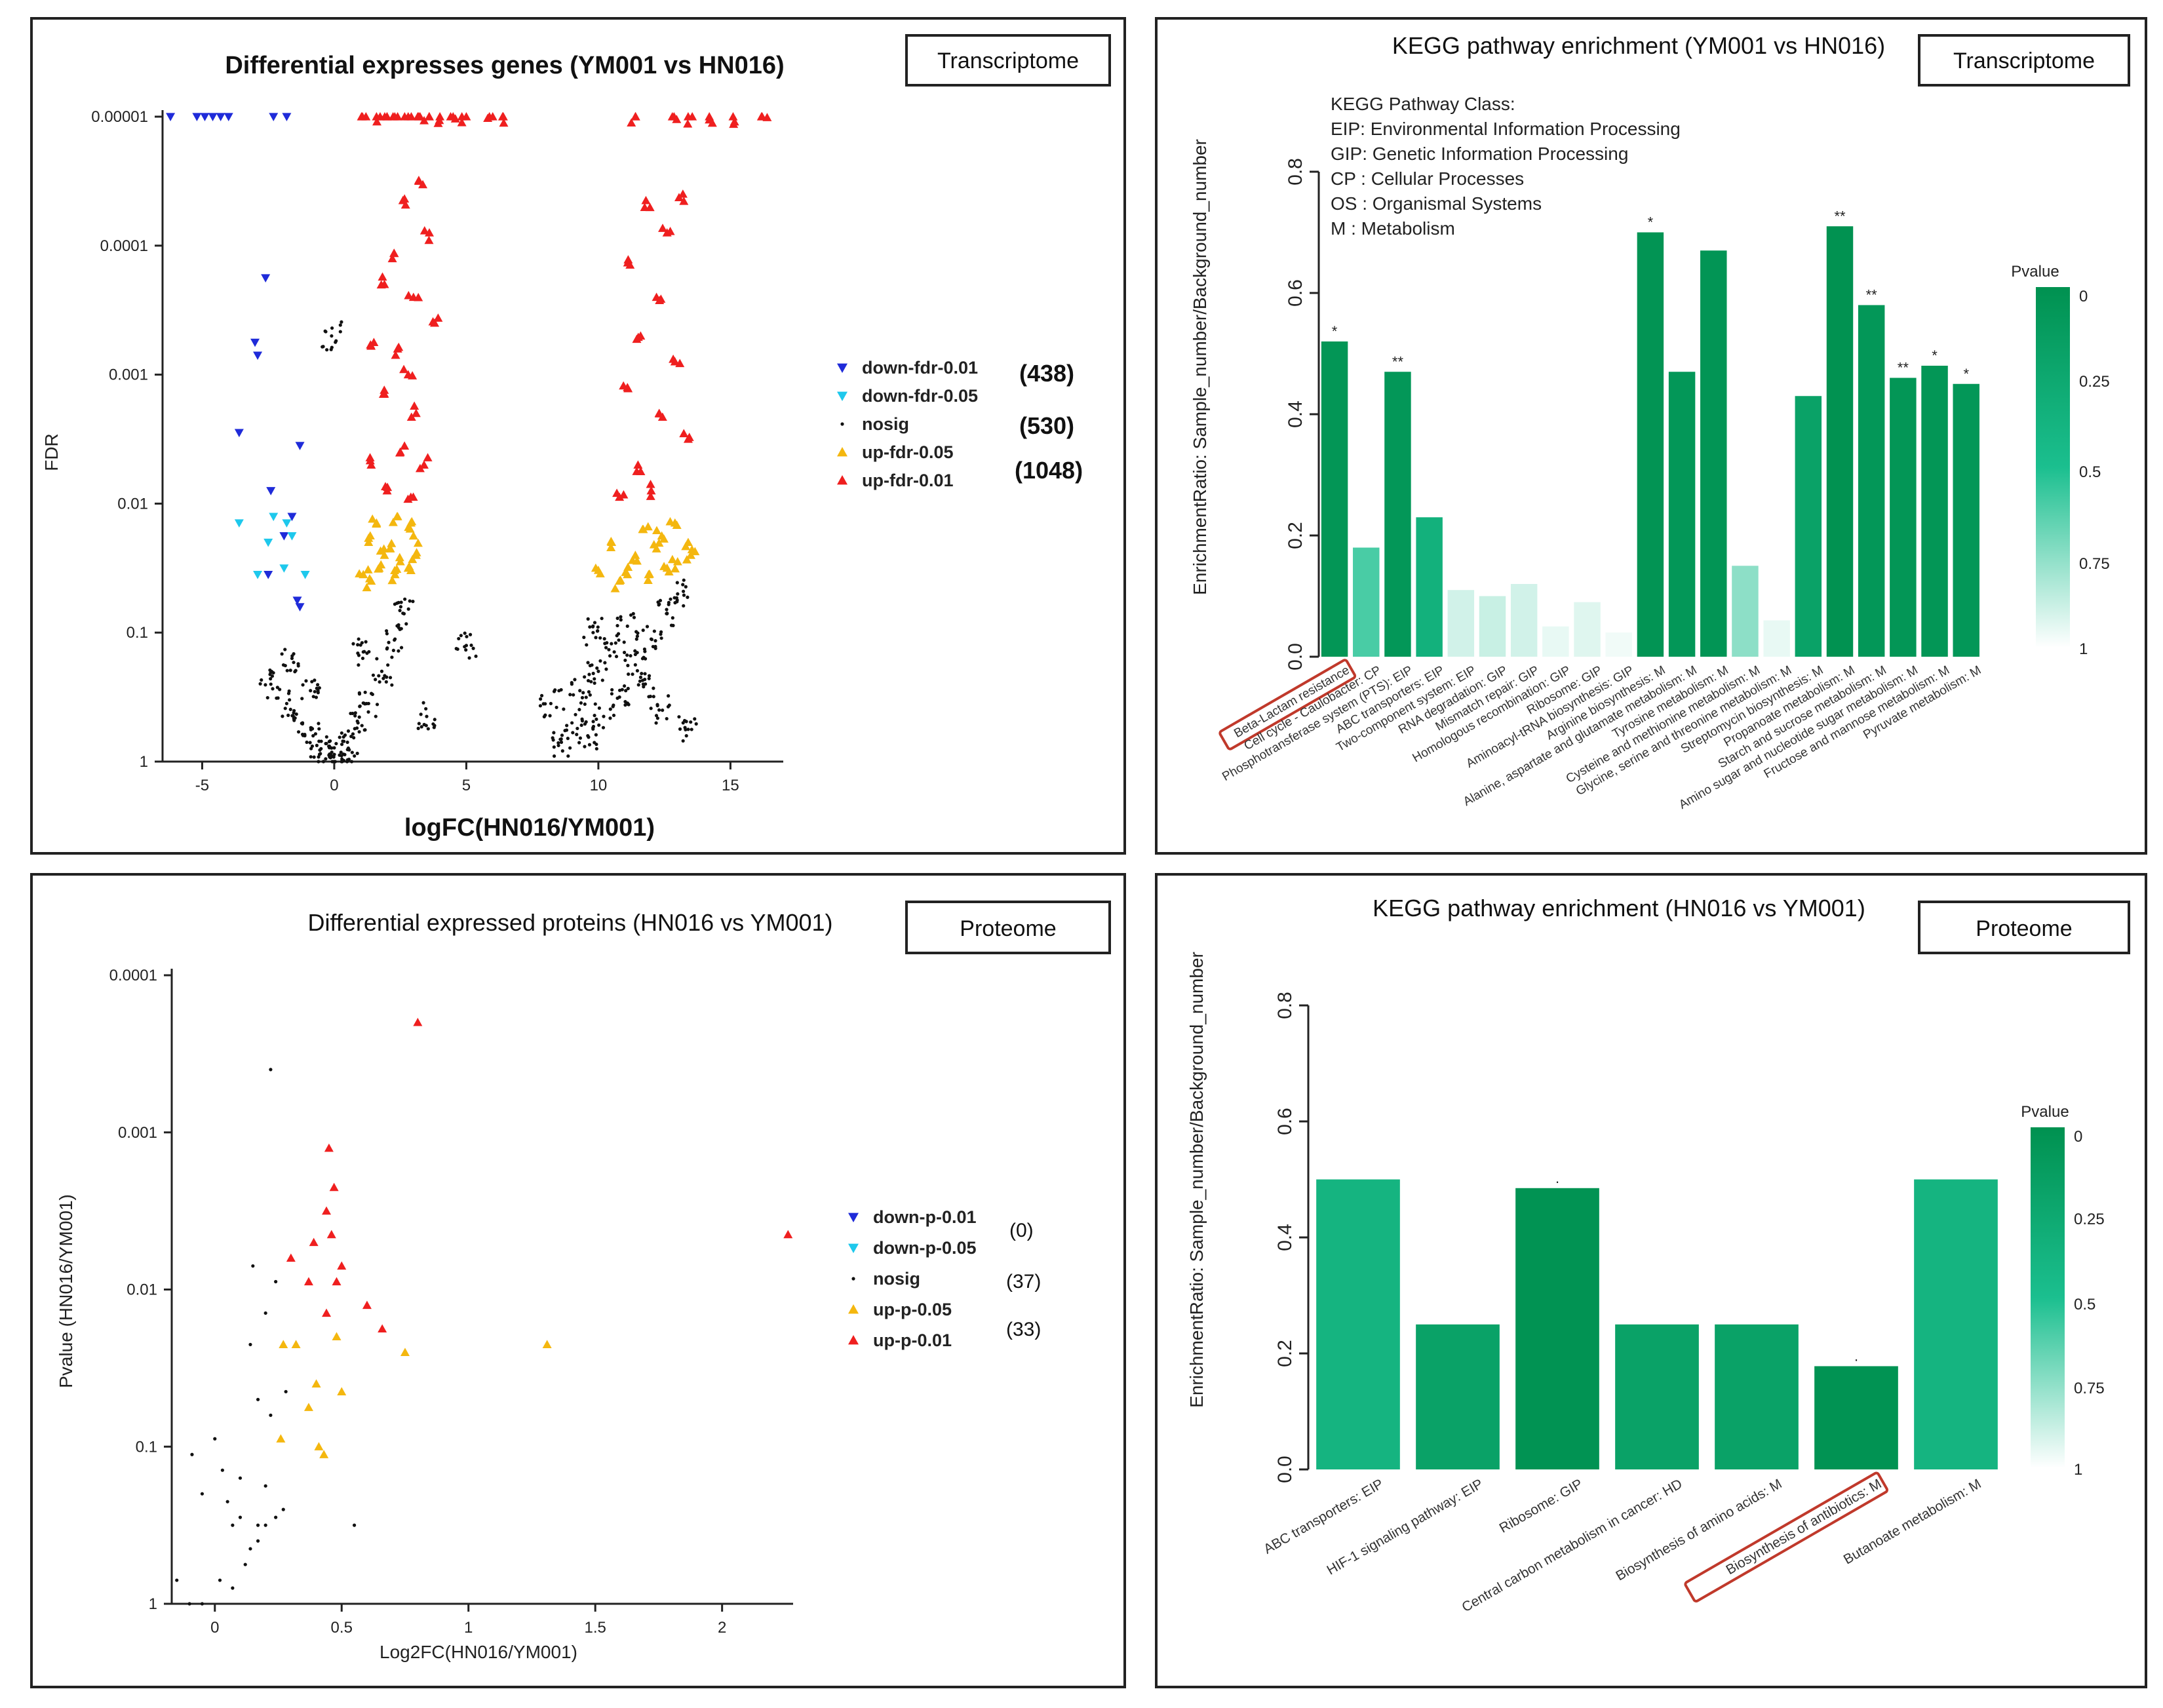  Describe the element at coordinates (908, 481) in the screenshot. I see `legend-label: up-fdr-0.01` at that location.